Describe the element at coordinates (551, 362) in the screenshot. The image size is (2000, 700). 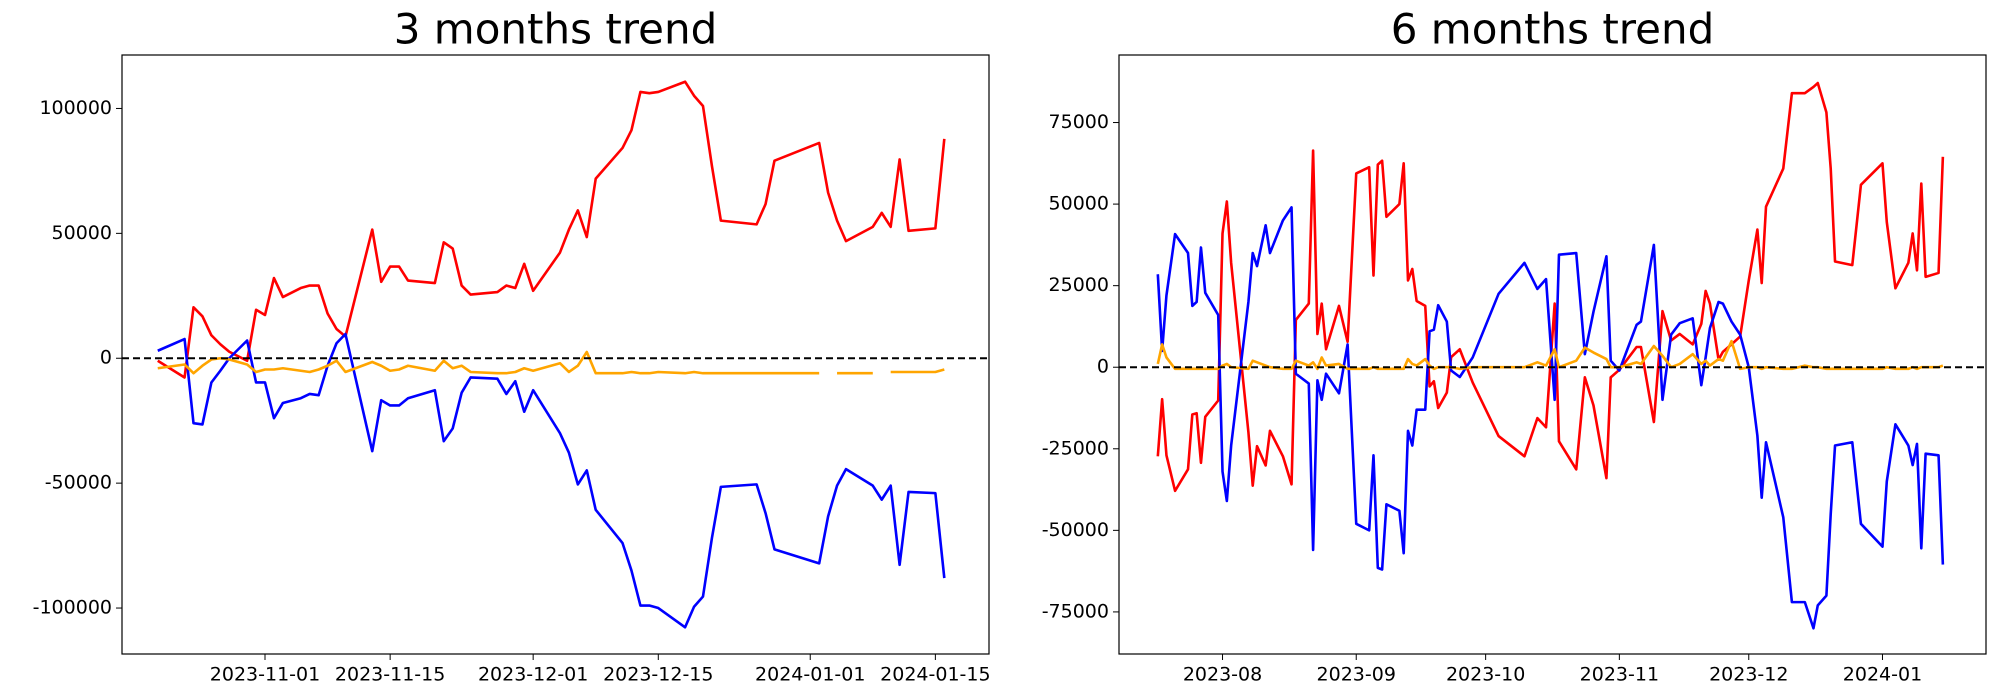
I see `data-line` at that location.